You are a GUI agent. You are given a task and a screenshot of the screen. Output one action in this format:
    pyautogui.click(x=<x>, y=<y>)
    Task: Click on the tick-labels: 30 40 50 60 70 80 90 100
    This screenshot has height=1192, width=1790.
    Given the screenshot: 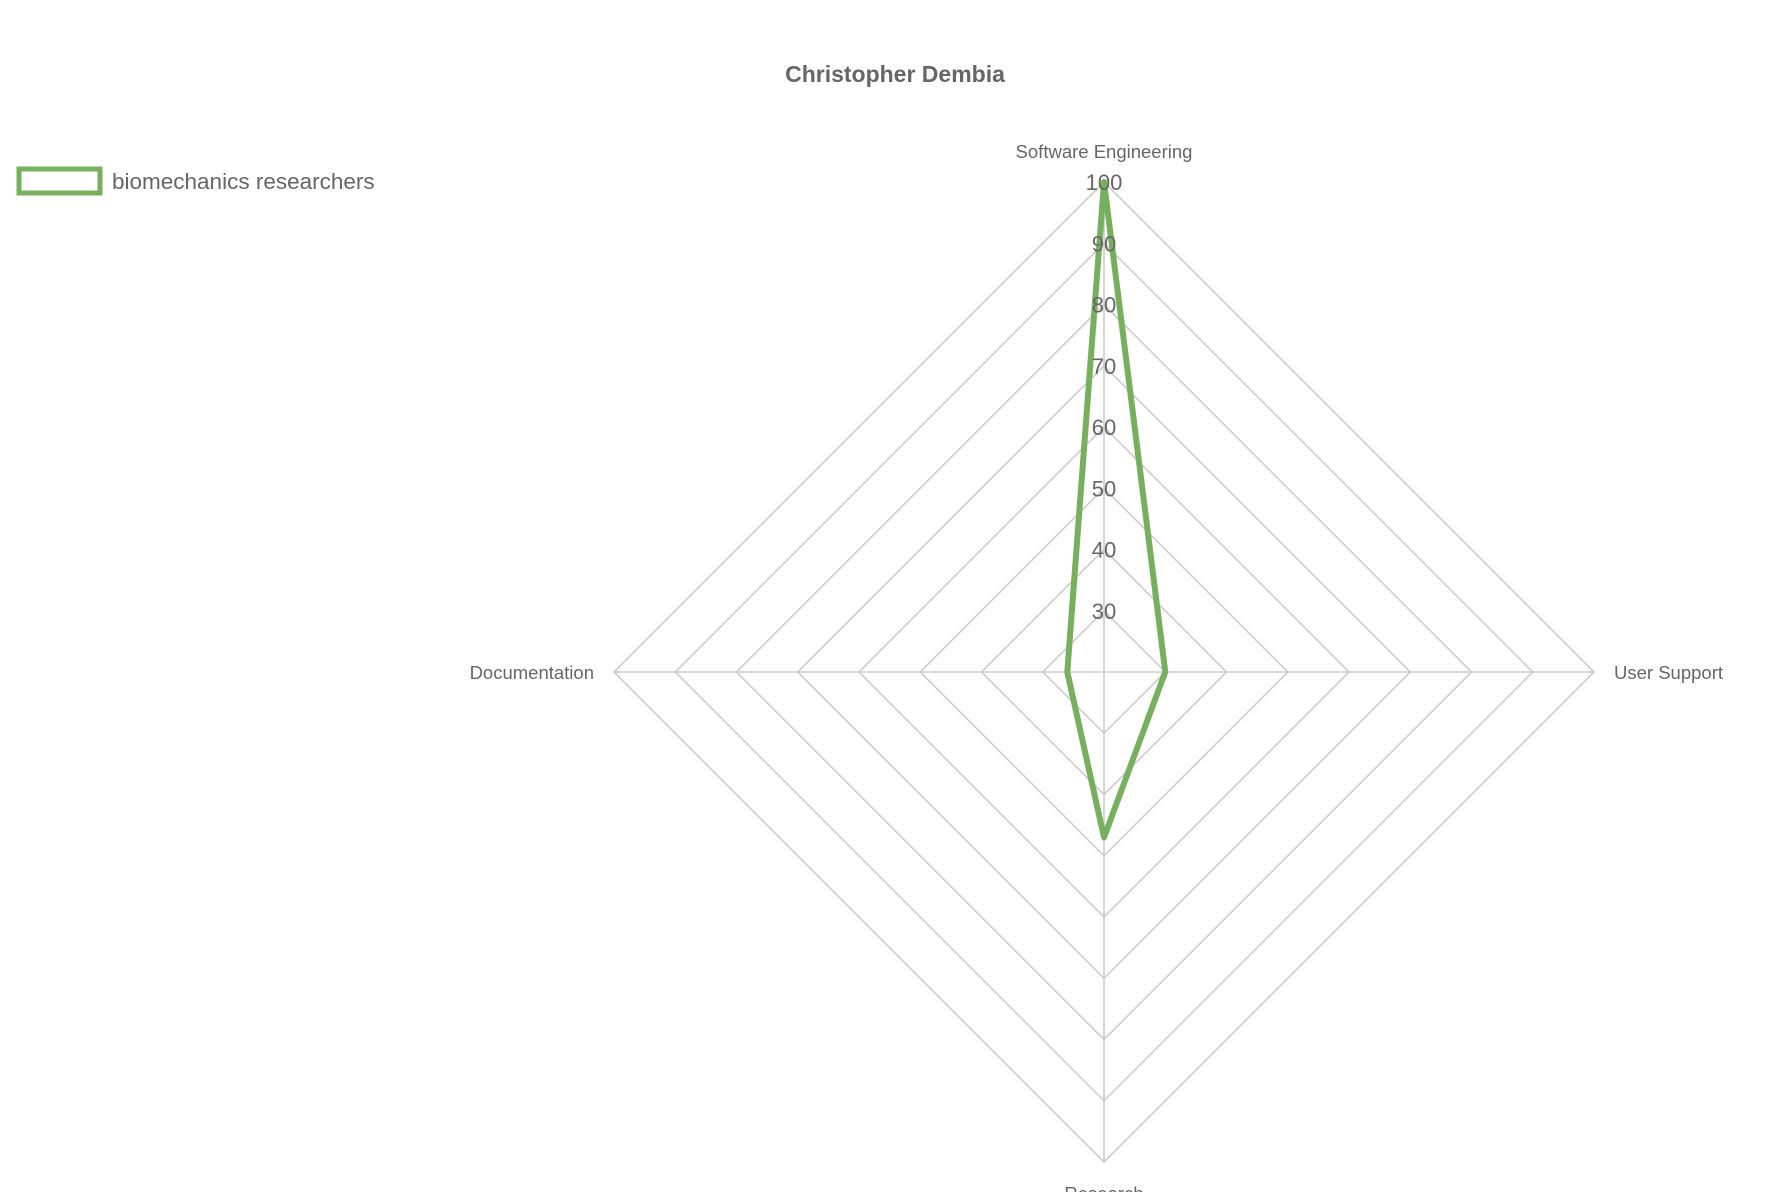 What is the action you would take?
    pyautogui.click(x=1104, y=397)
    